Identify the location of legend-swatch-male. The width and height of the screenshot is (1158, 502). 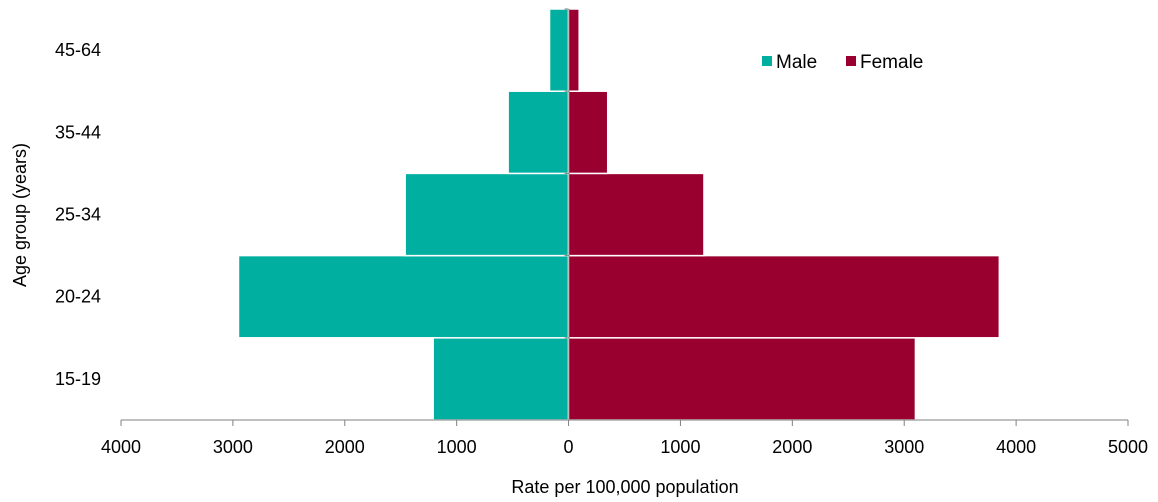
(767, 61).